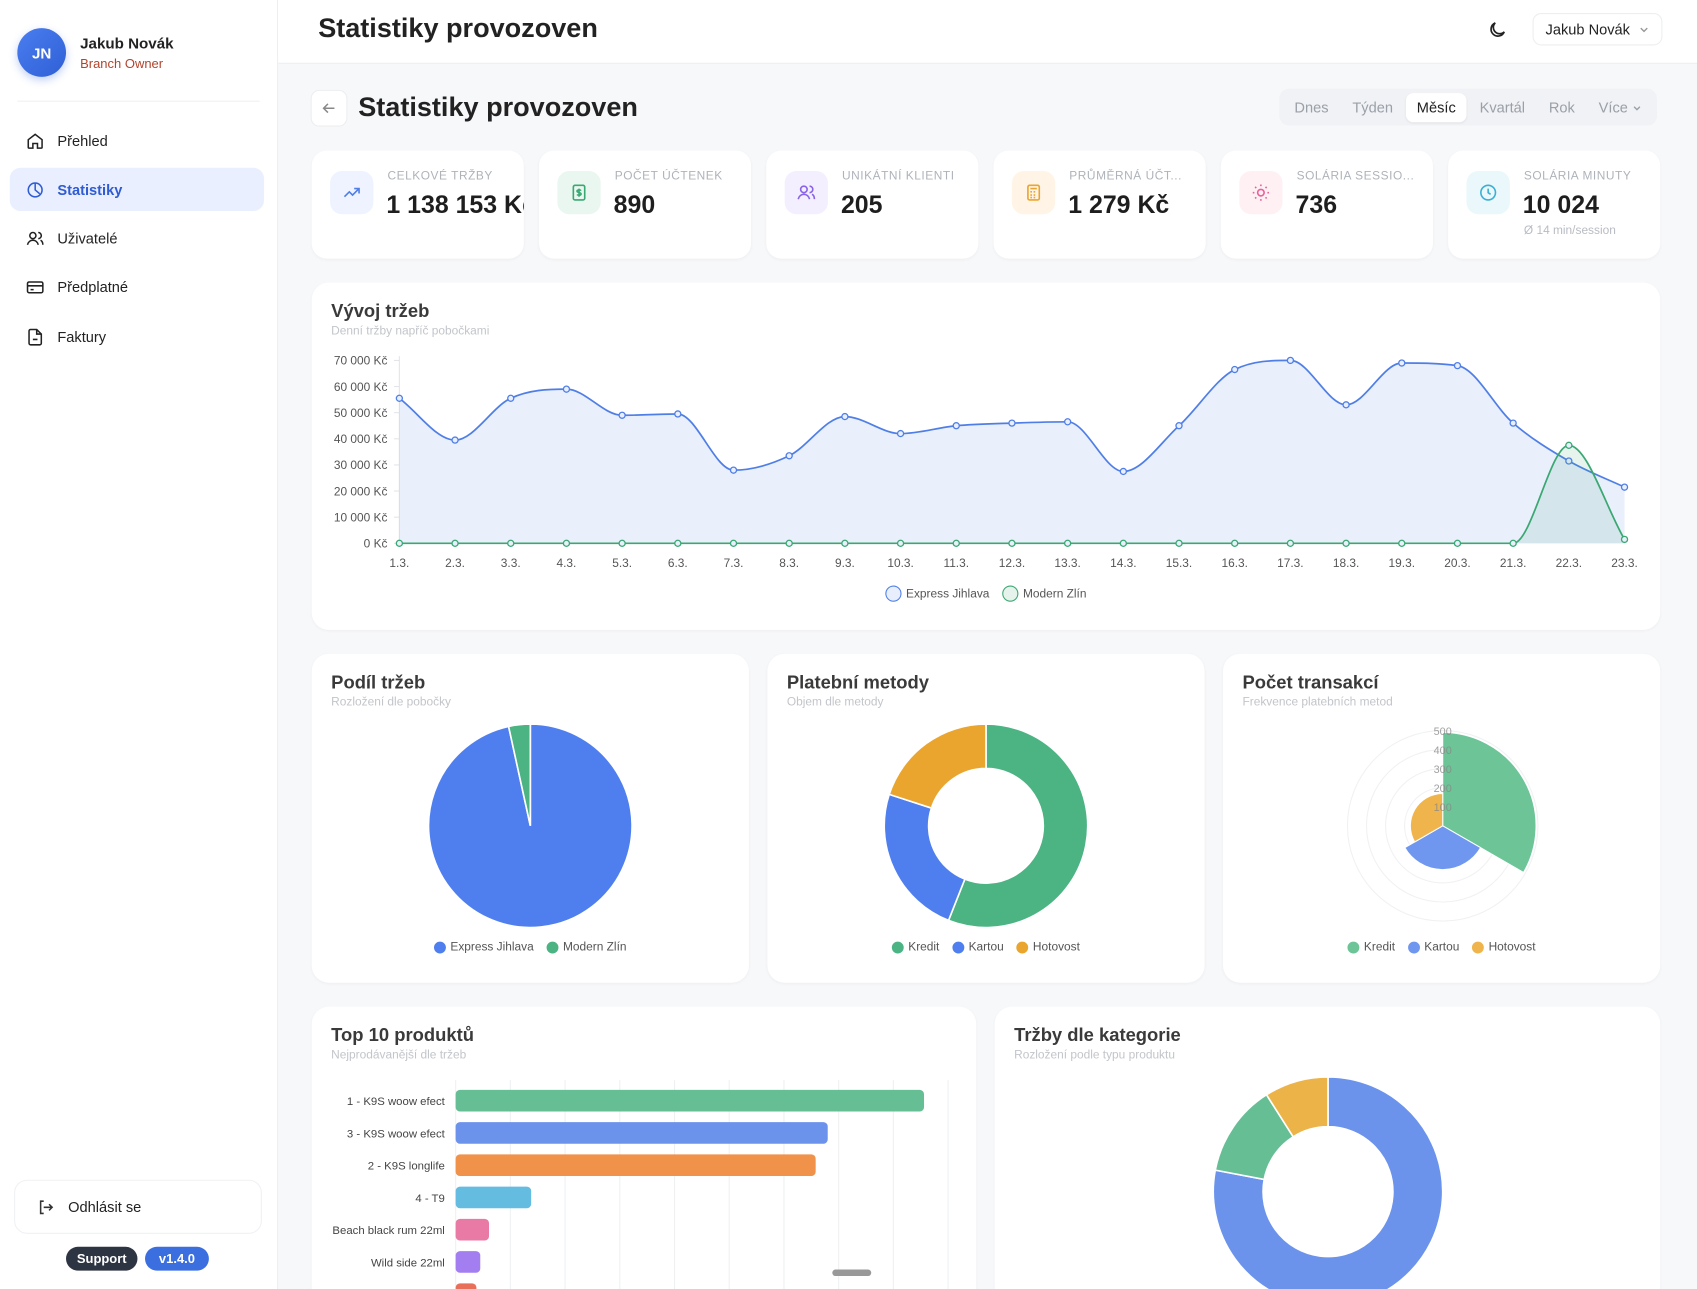 This screenshot has height=1289, width=1697. What do you see at coordinates (622, 563) in the screenshot?
I see `x-tick-label: 5.3.` at bounding box center [622, 563].